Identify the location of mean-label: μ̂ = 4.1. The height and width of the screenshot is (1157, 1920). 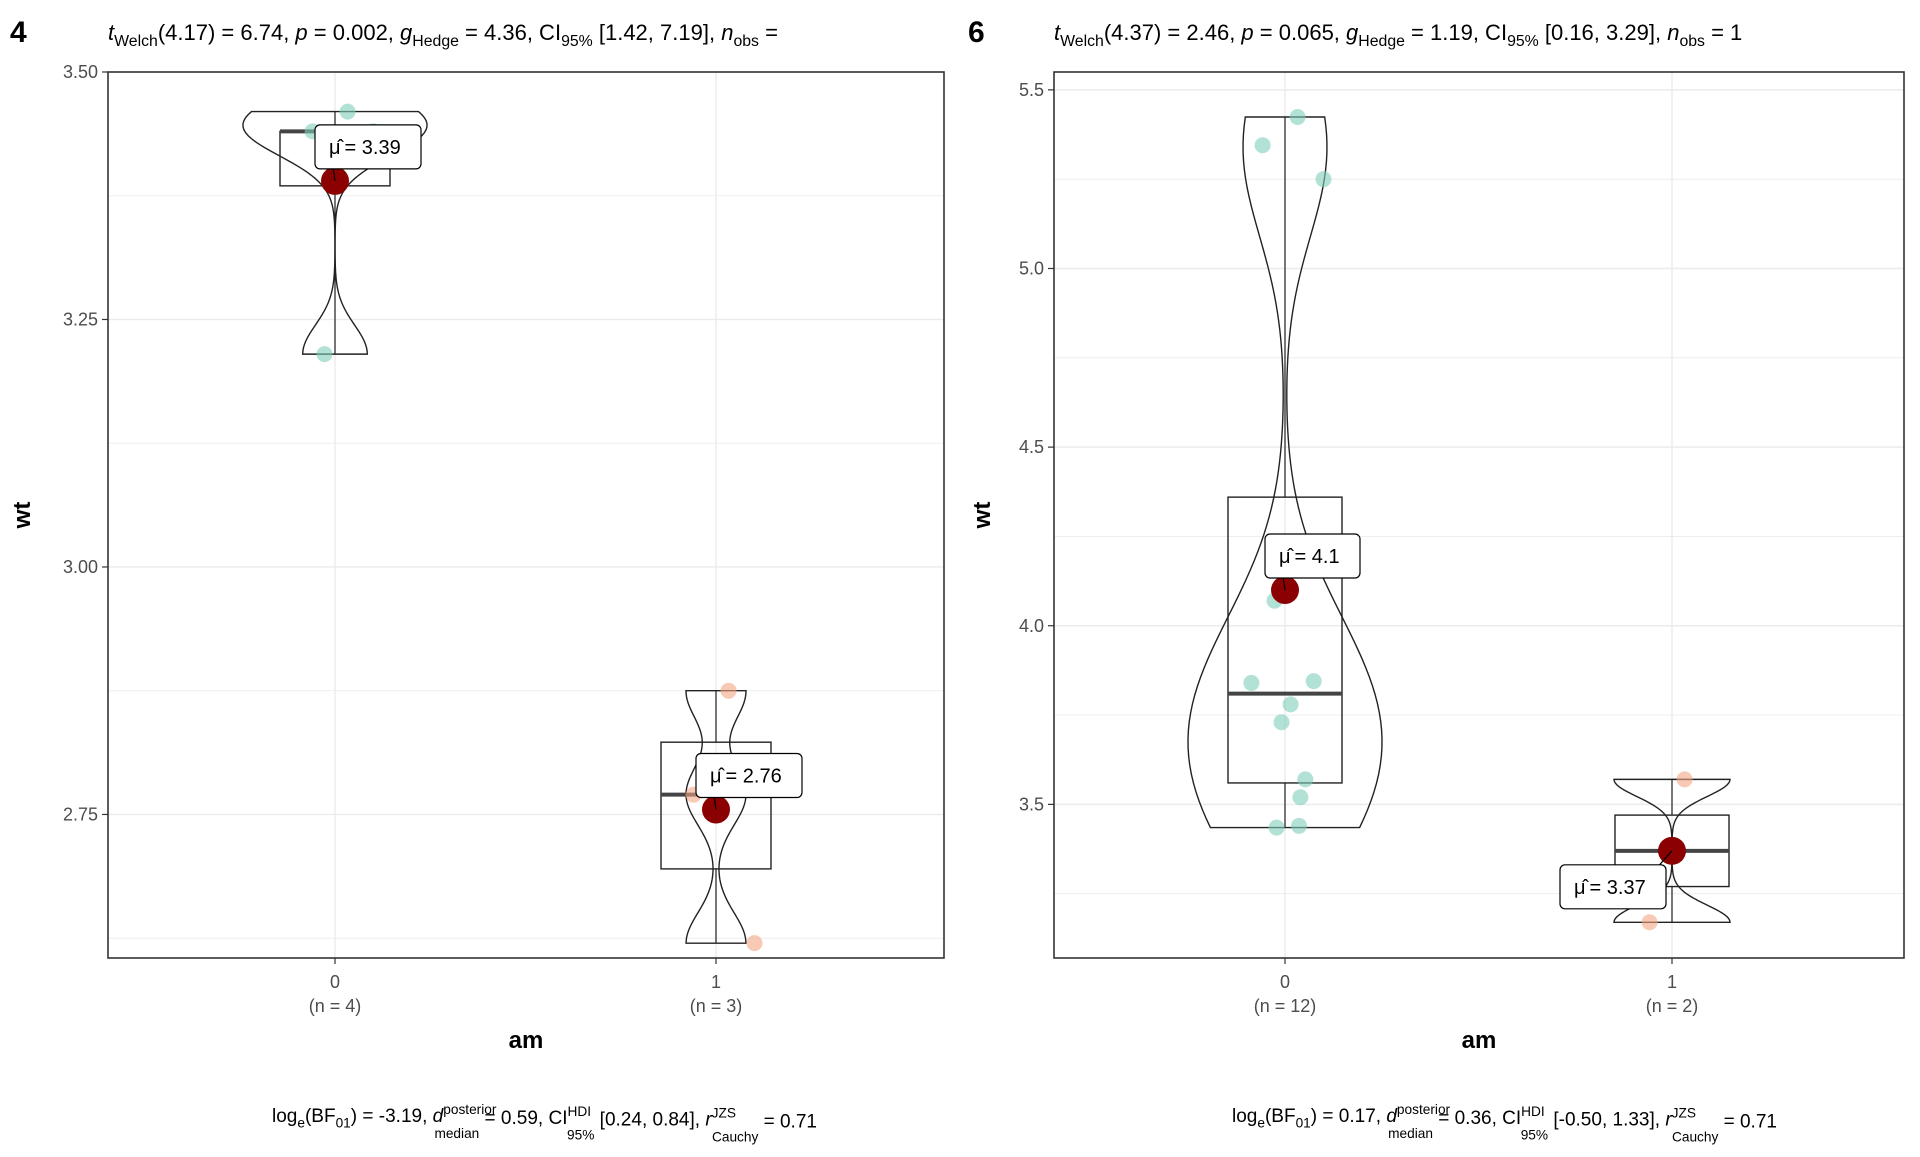
(1309, 557).